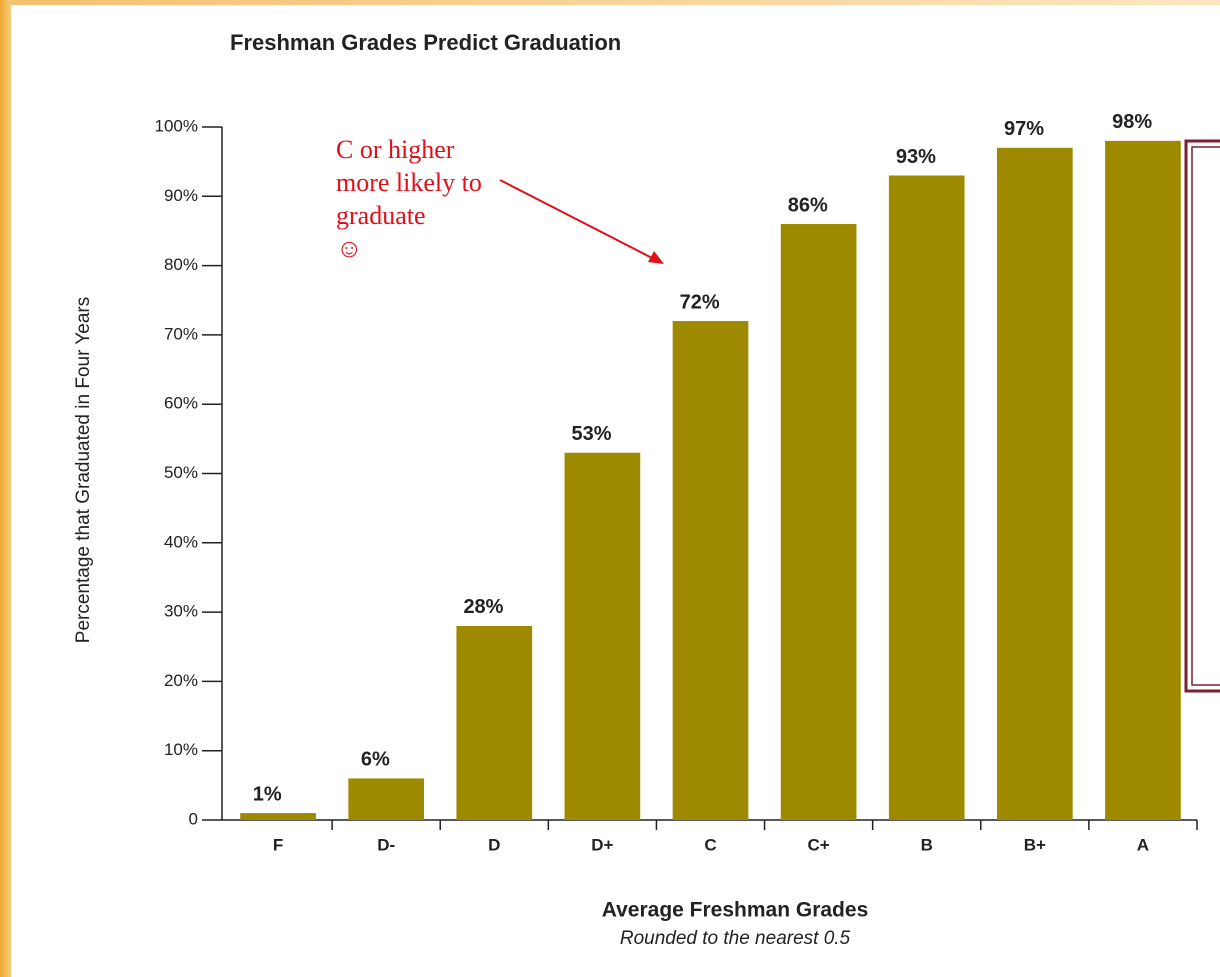 The height and width of the screenshot is (977, 1220). I want to click on x-tick-label: D+, so click(602, 844).